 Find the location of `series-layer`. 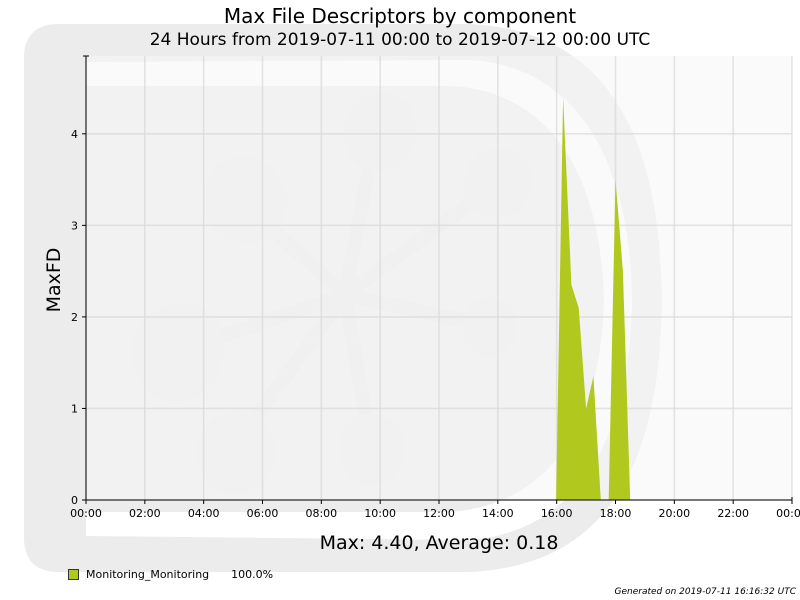

series-layer is located at coordinates (593, 298).